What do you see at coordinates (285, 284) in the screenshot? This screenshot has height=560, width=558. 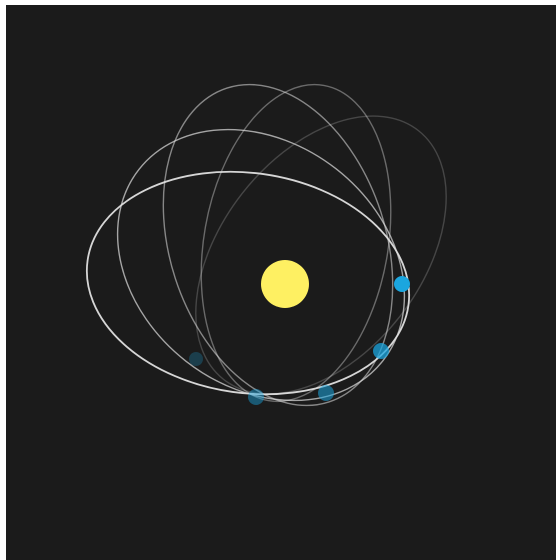 I see `star-sun` at bounding box center [285, 284].